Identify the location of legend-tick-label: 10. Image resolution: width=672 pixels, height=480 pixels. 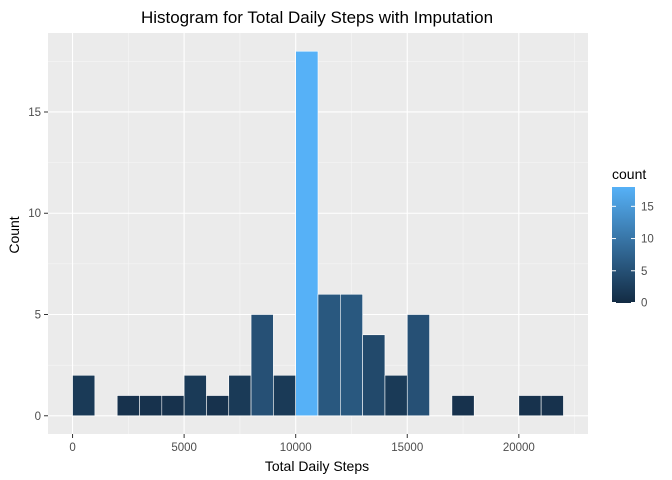
(647, 240).